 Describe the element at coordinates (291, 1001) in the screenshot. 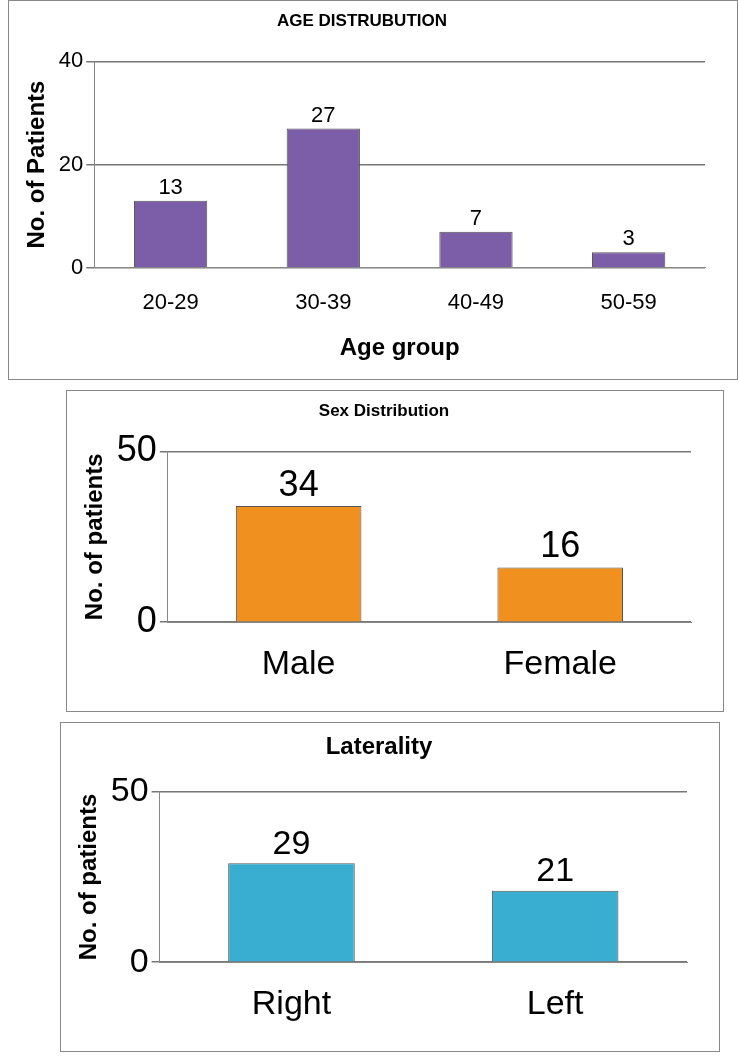

I see `x-tick-label: Right` at that location.